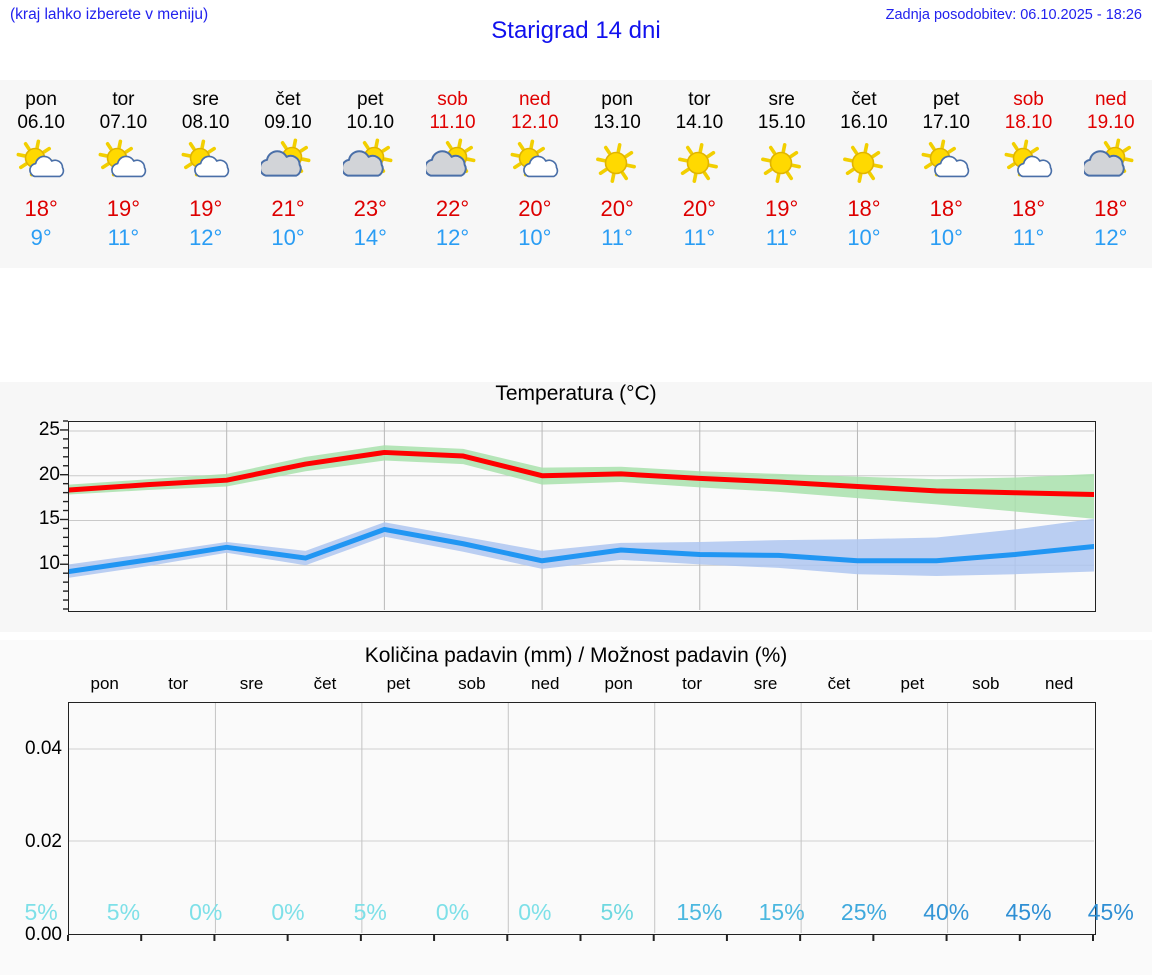 The height and width of the screenshot is (975, 1152). What do you see at coordinates (946, 174) in the screenshot?
I see `forecast-day-column: pet 17.10 18° 10°` at bounding box center [946, 174].